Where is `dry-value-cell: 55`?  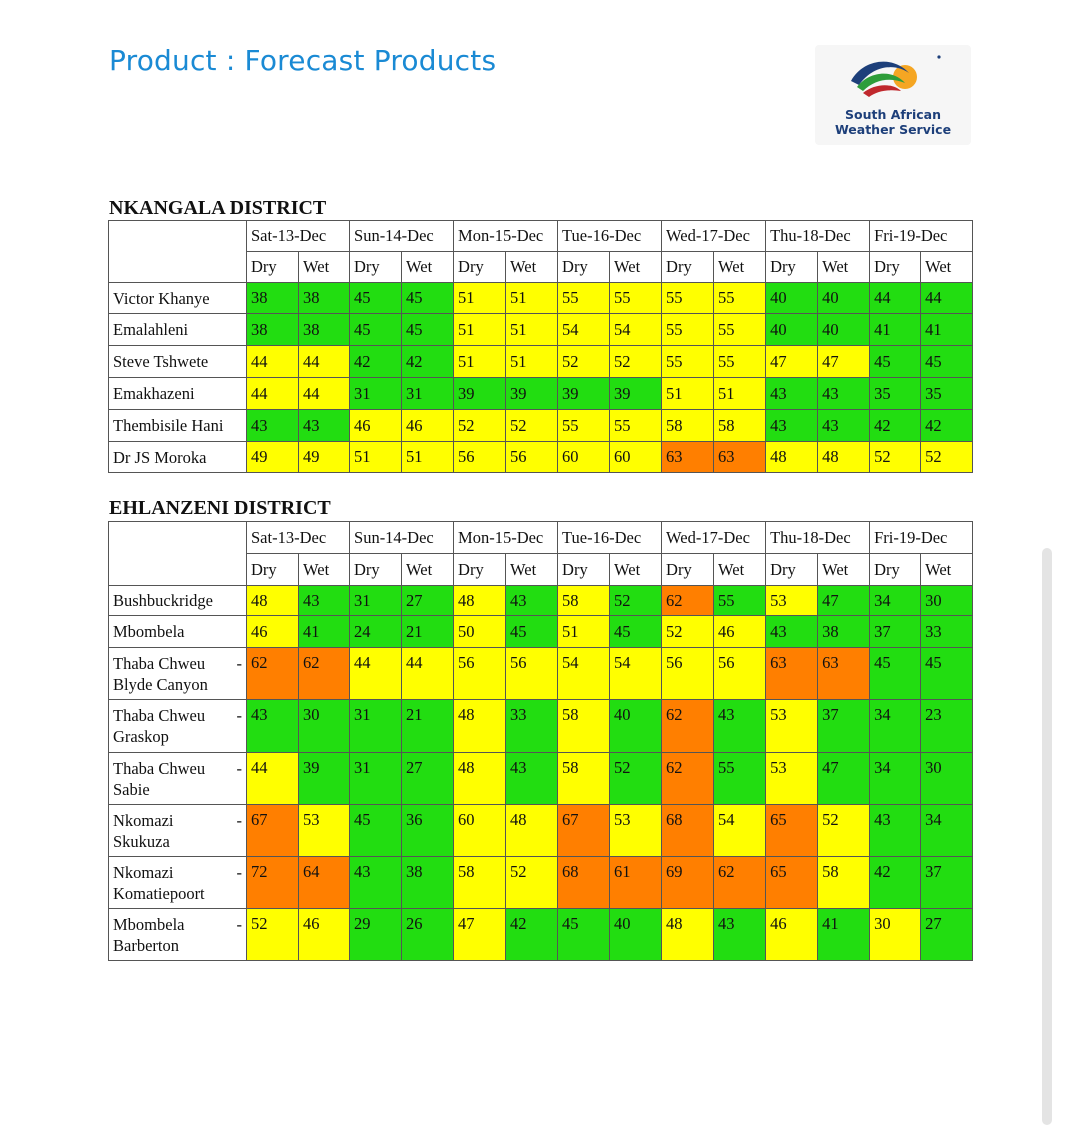 dry-value-cell: 55 is located at coordinates (688, 361).